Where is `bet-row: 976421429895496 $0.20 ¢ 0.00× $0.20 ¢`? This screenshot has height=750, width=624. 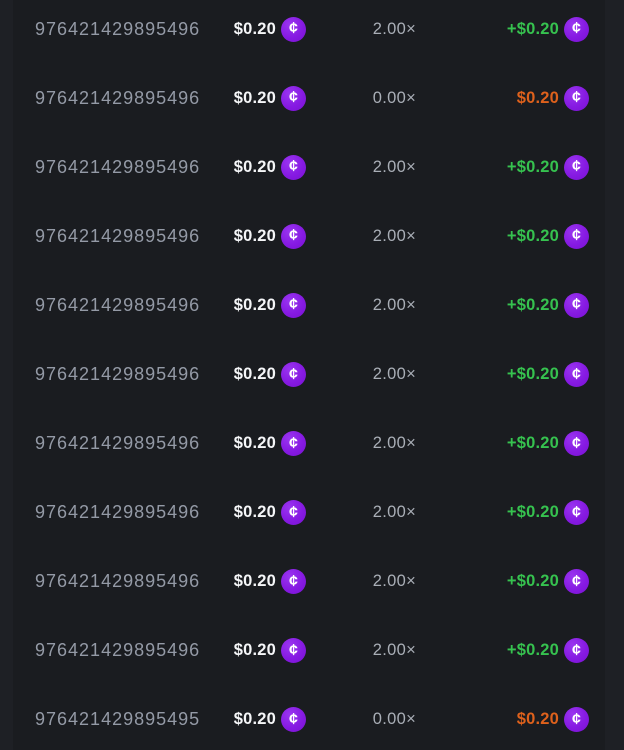 bet-row: 976421429895496 $0.20 ¢ 0.00× $0.20 ¢ is located at coordinates (309, 98).